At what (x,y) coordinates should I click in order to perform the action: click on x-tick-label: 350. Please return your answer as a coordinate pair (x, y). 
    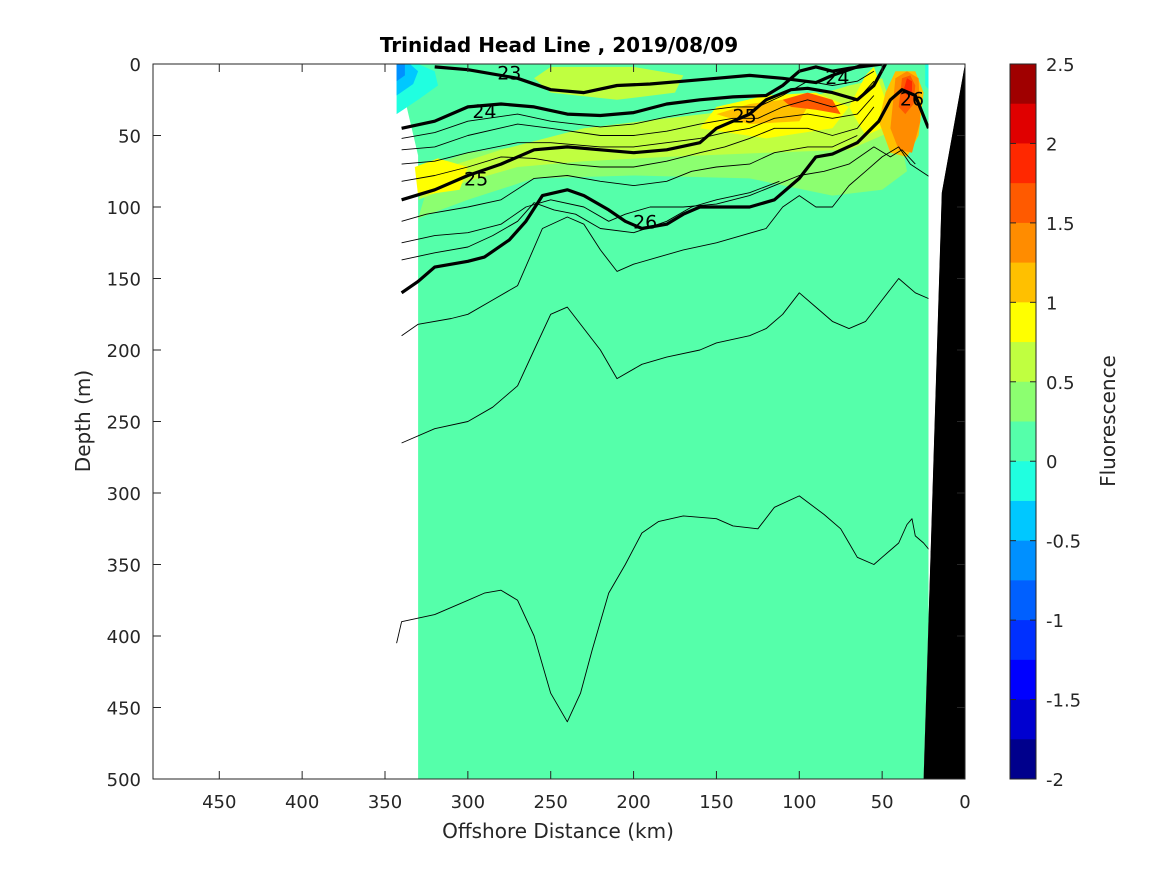
    Looking at the image, I should click on (385, 802).